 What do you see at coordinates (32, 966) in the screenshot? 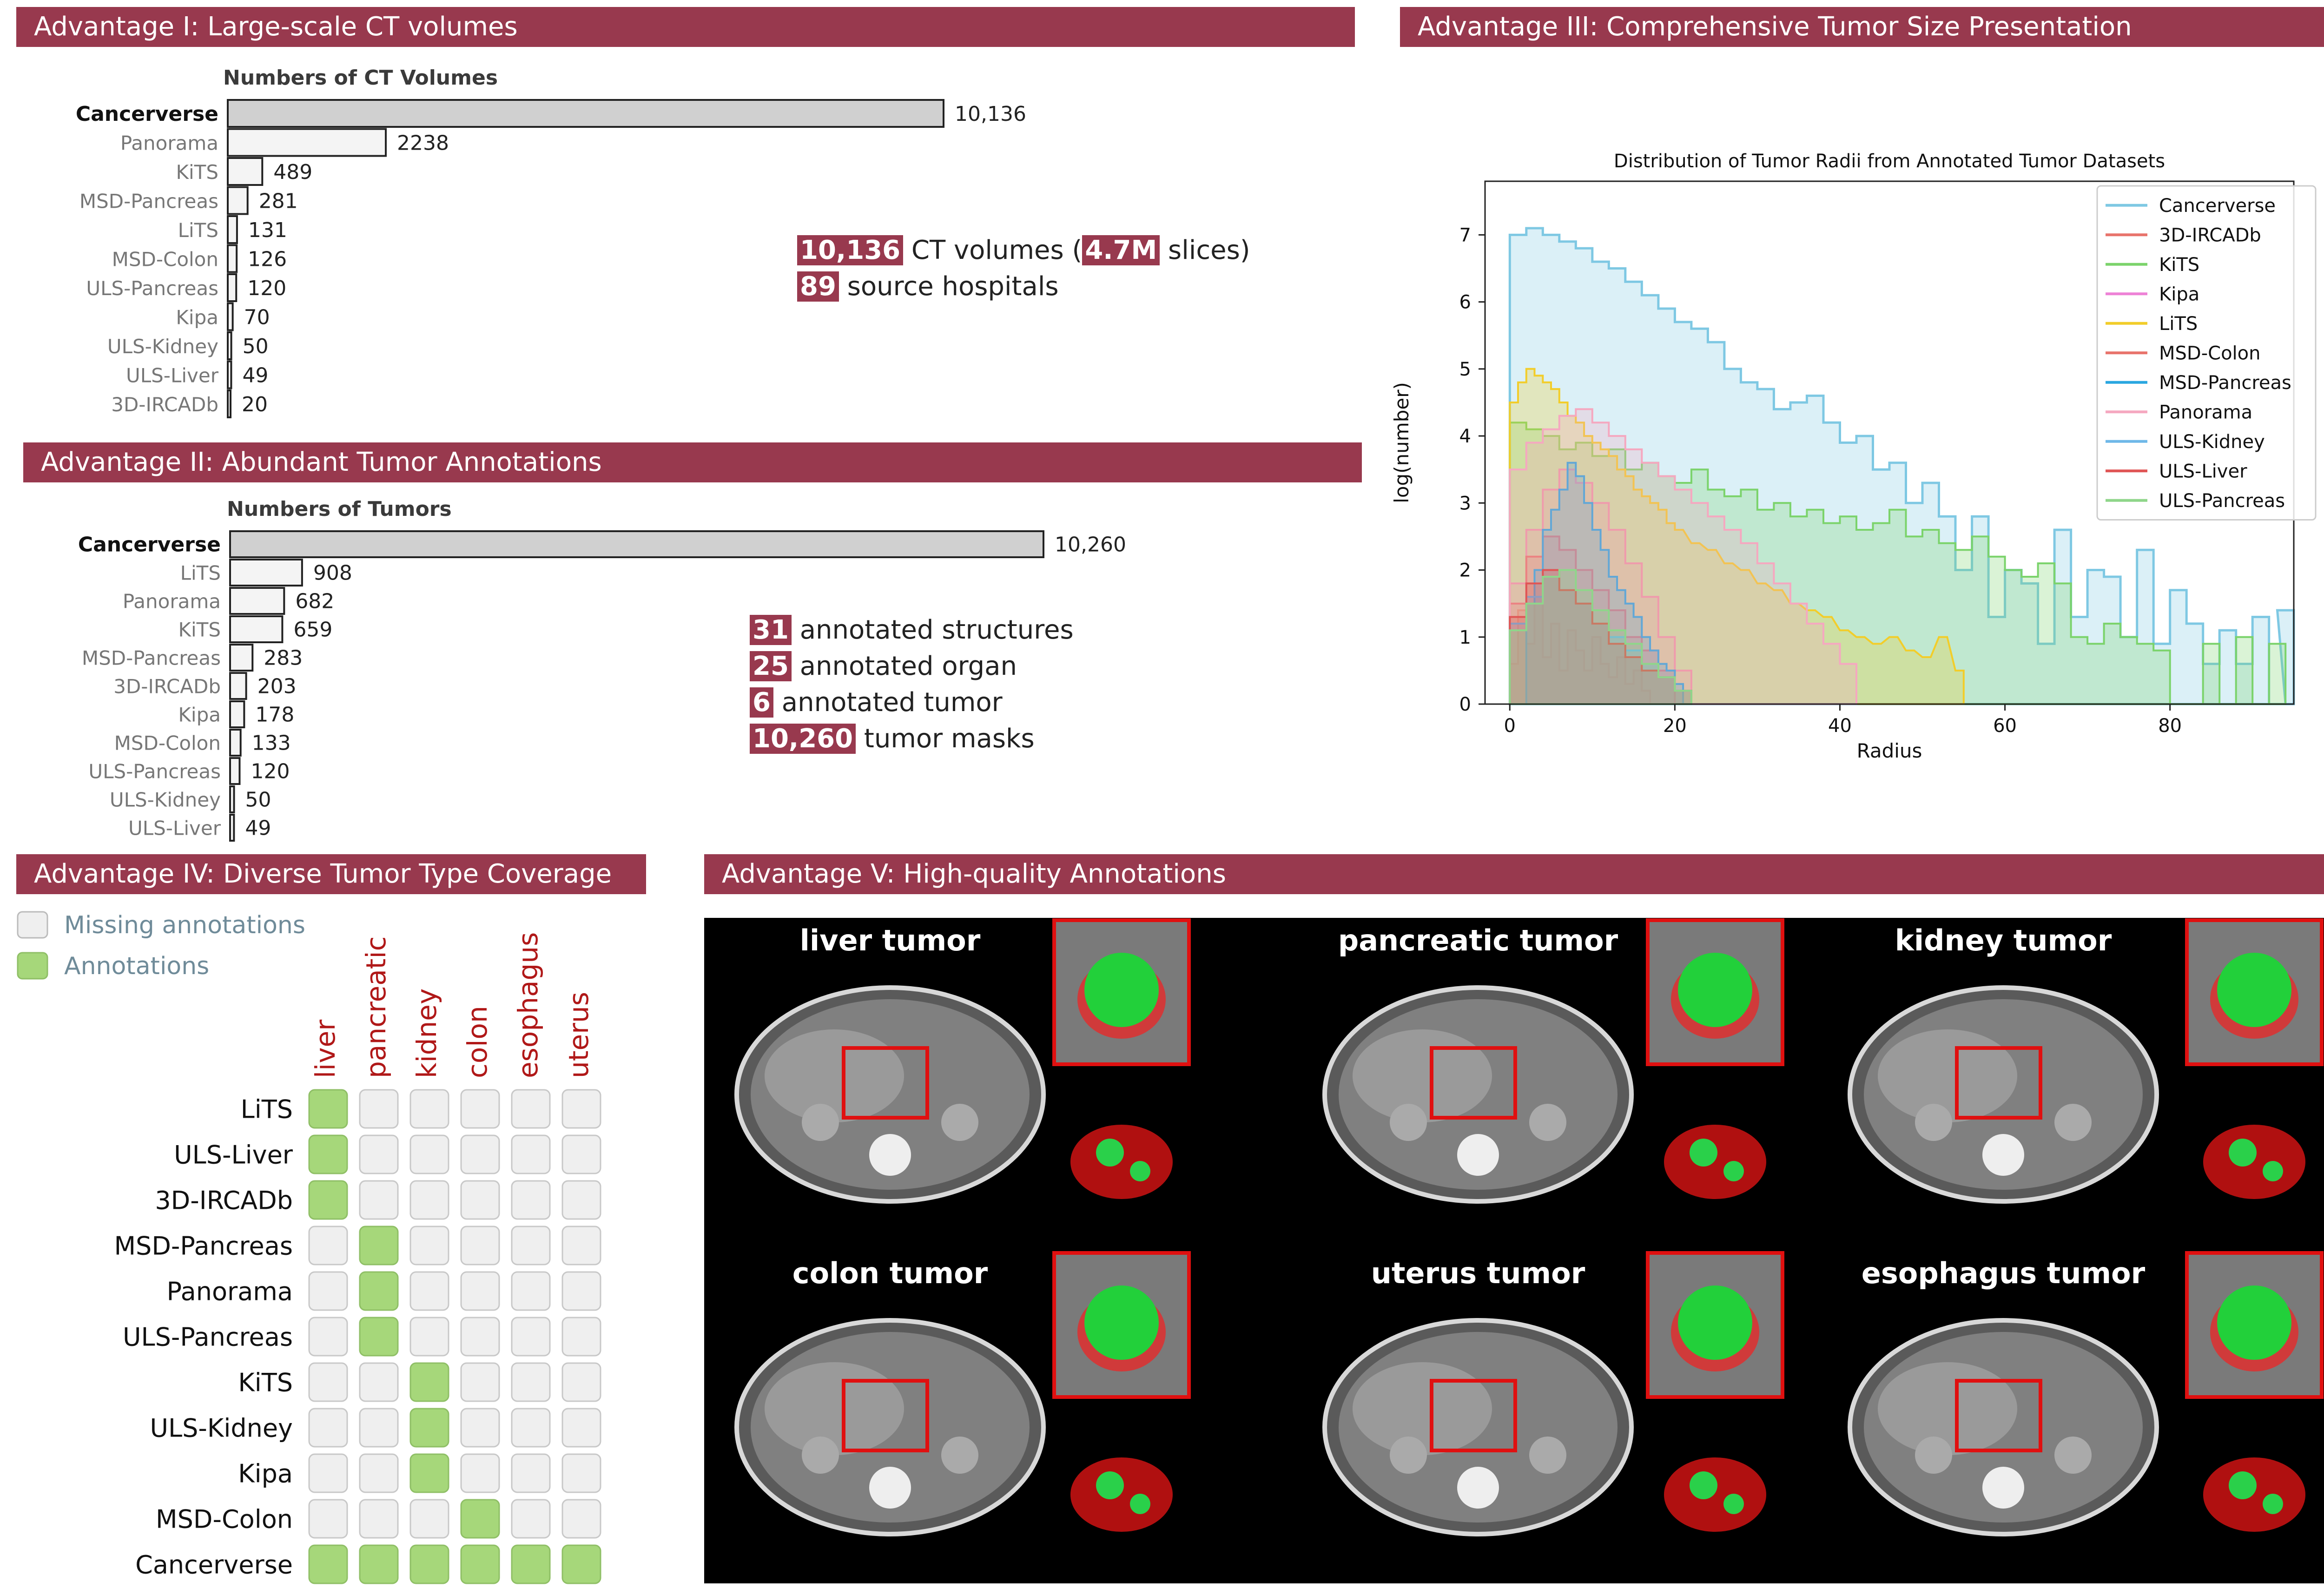
I see `legend-present-swatch` at bounding box center [32, 966].